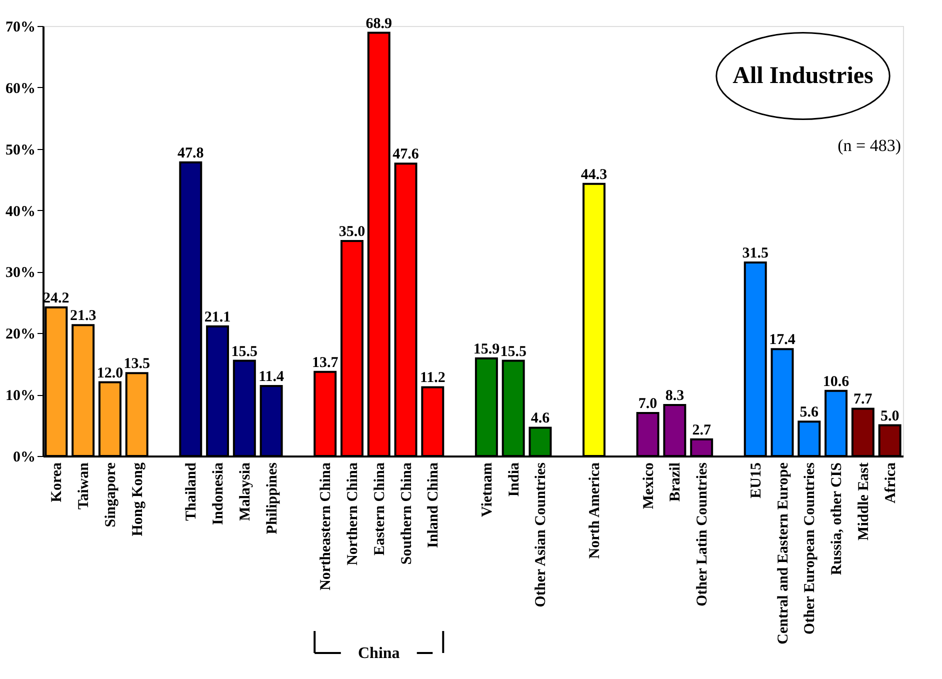  I want to click on y-tick-label: 30%, so click(21, 273).